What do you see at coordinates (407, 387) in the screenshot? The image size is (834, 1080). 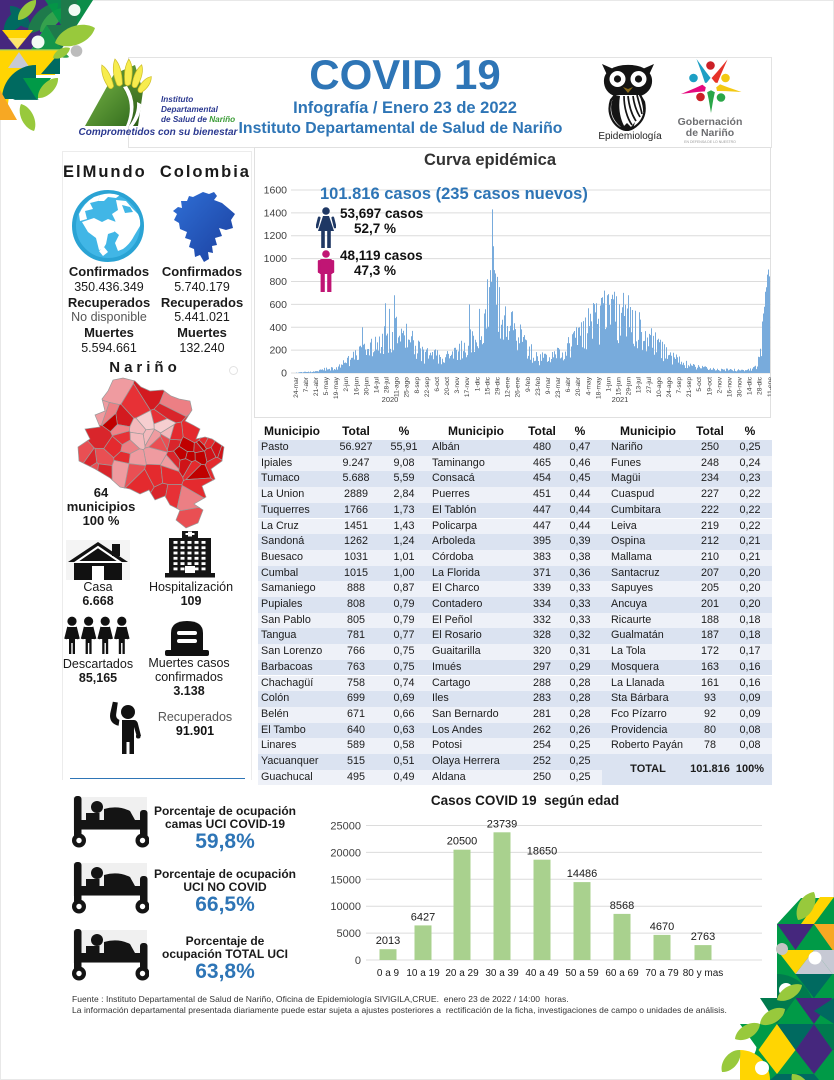 I see `svg-text: 25-ago` at bounding box center [407, 387].